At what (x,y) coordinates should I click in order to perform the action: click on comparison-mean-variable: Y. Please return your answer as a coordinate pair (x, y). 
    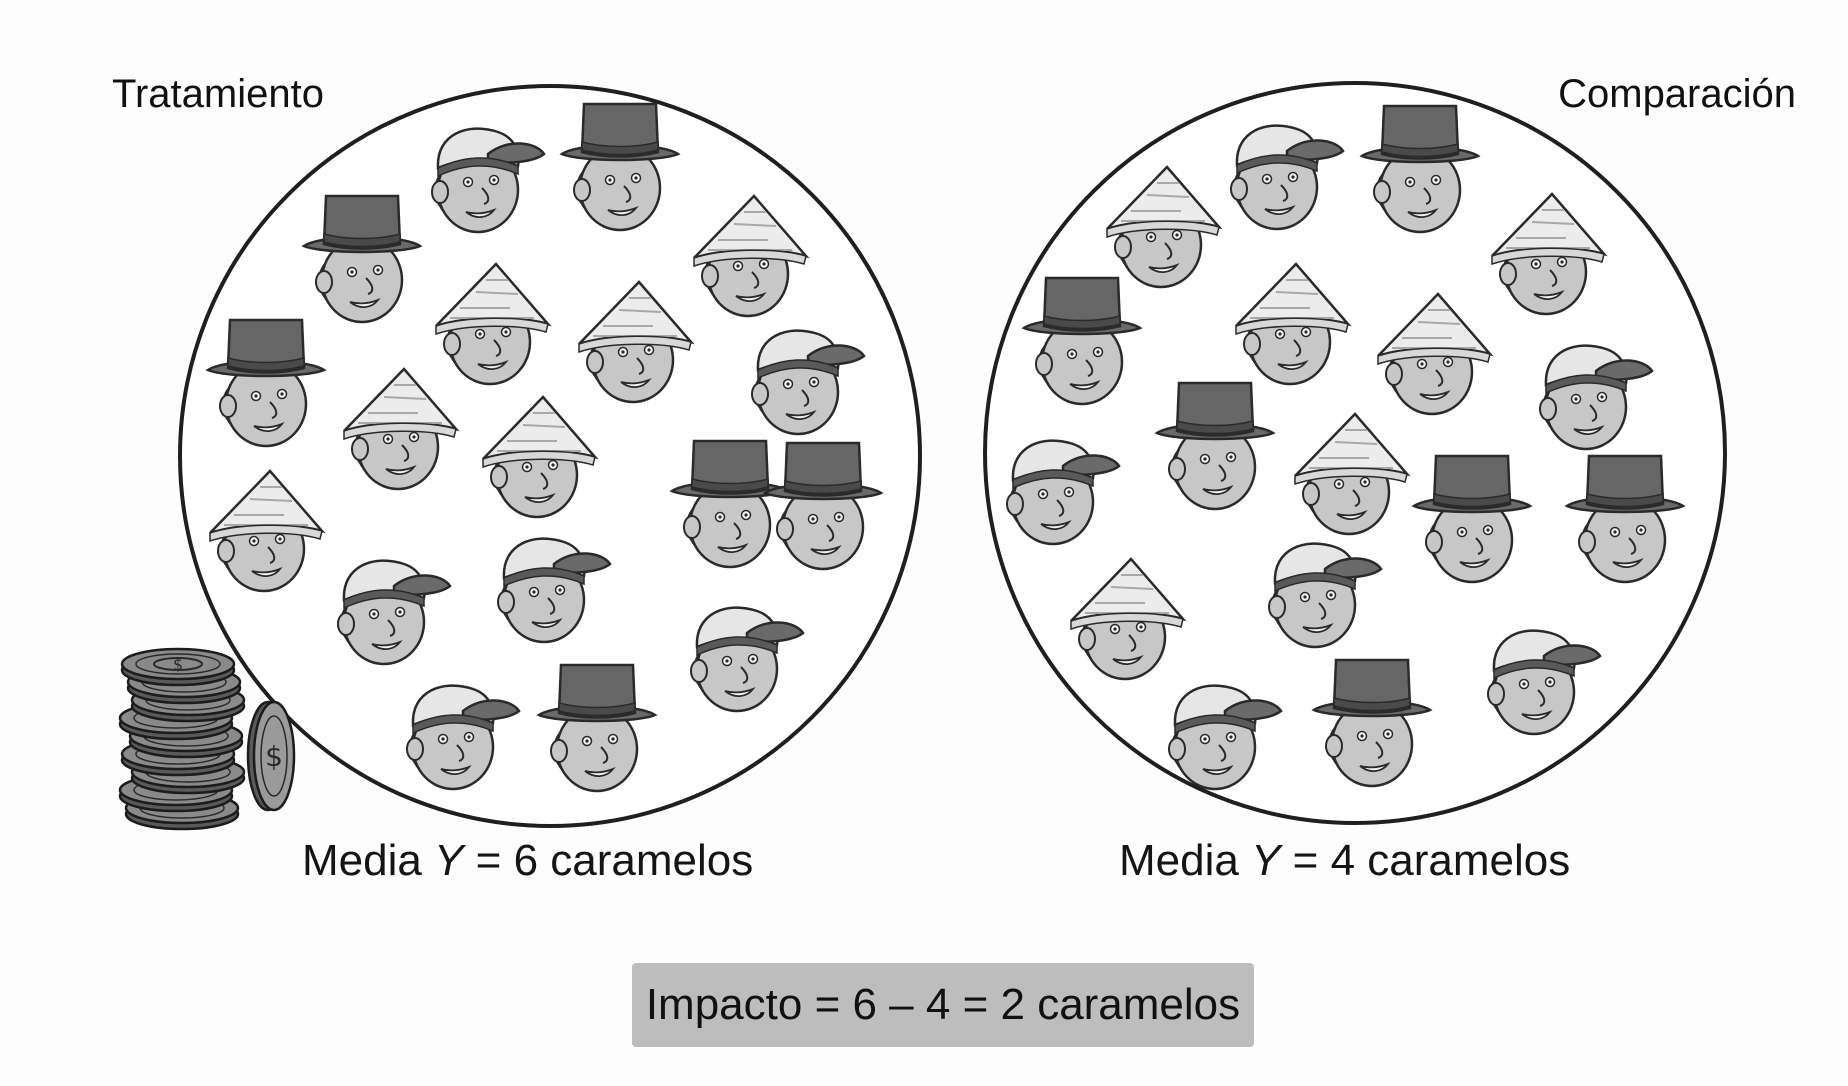
    Looking at the image, I should click on (1266, 860).